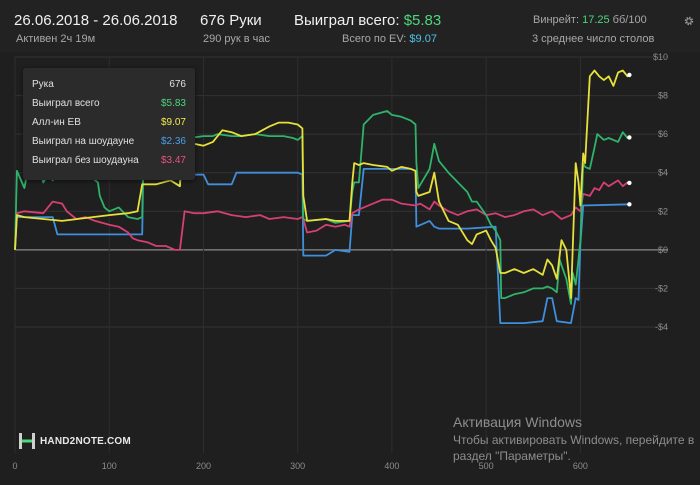 The height and width of the screenshot is (485, 700). Describe the element at coordinates (376, 39) in the screenshot. I see `ev-total-label: Всего по EV:` at that location.